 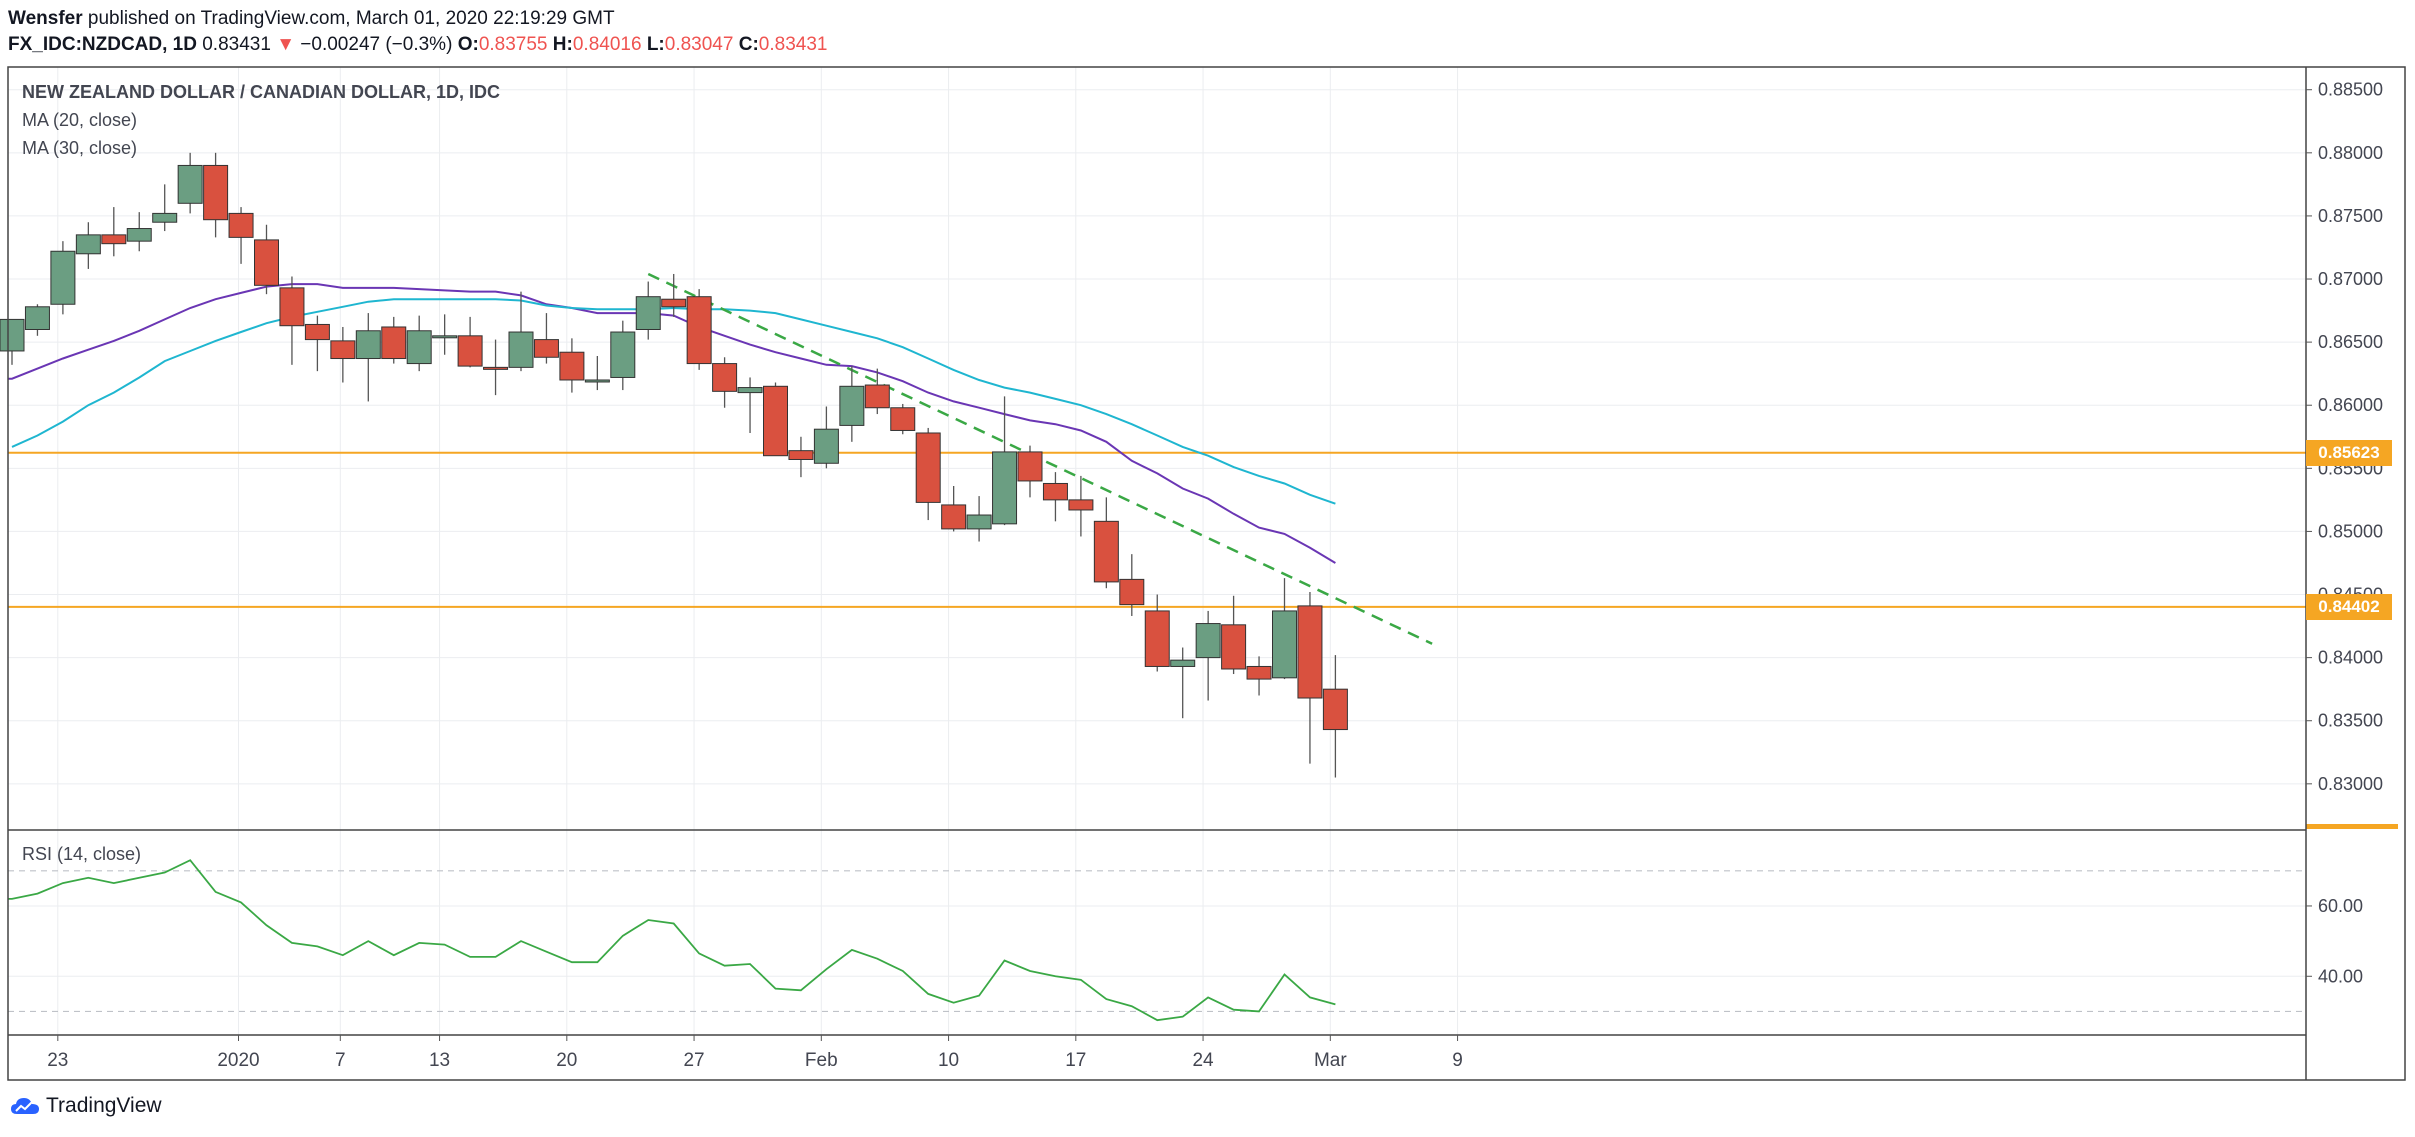 What do you see at coordinates (1330, 1060) in the screenshot?
I see `time-tick-label: Mar` at bounding box center [1330, 1060].